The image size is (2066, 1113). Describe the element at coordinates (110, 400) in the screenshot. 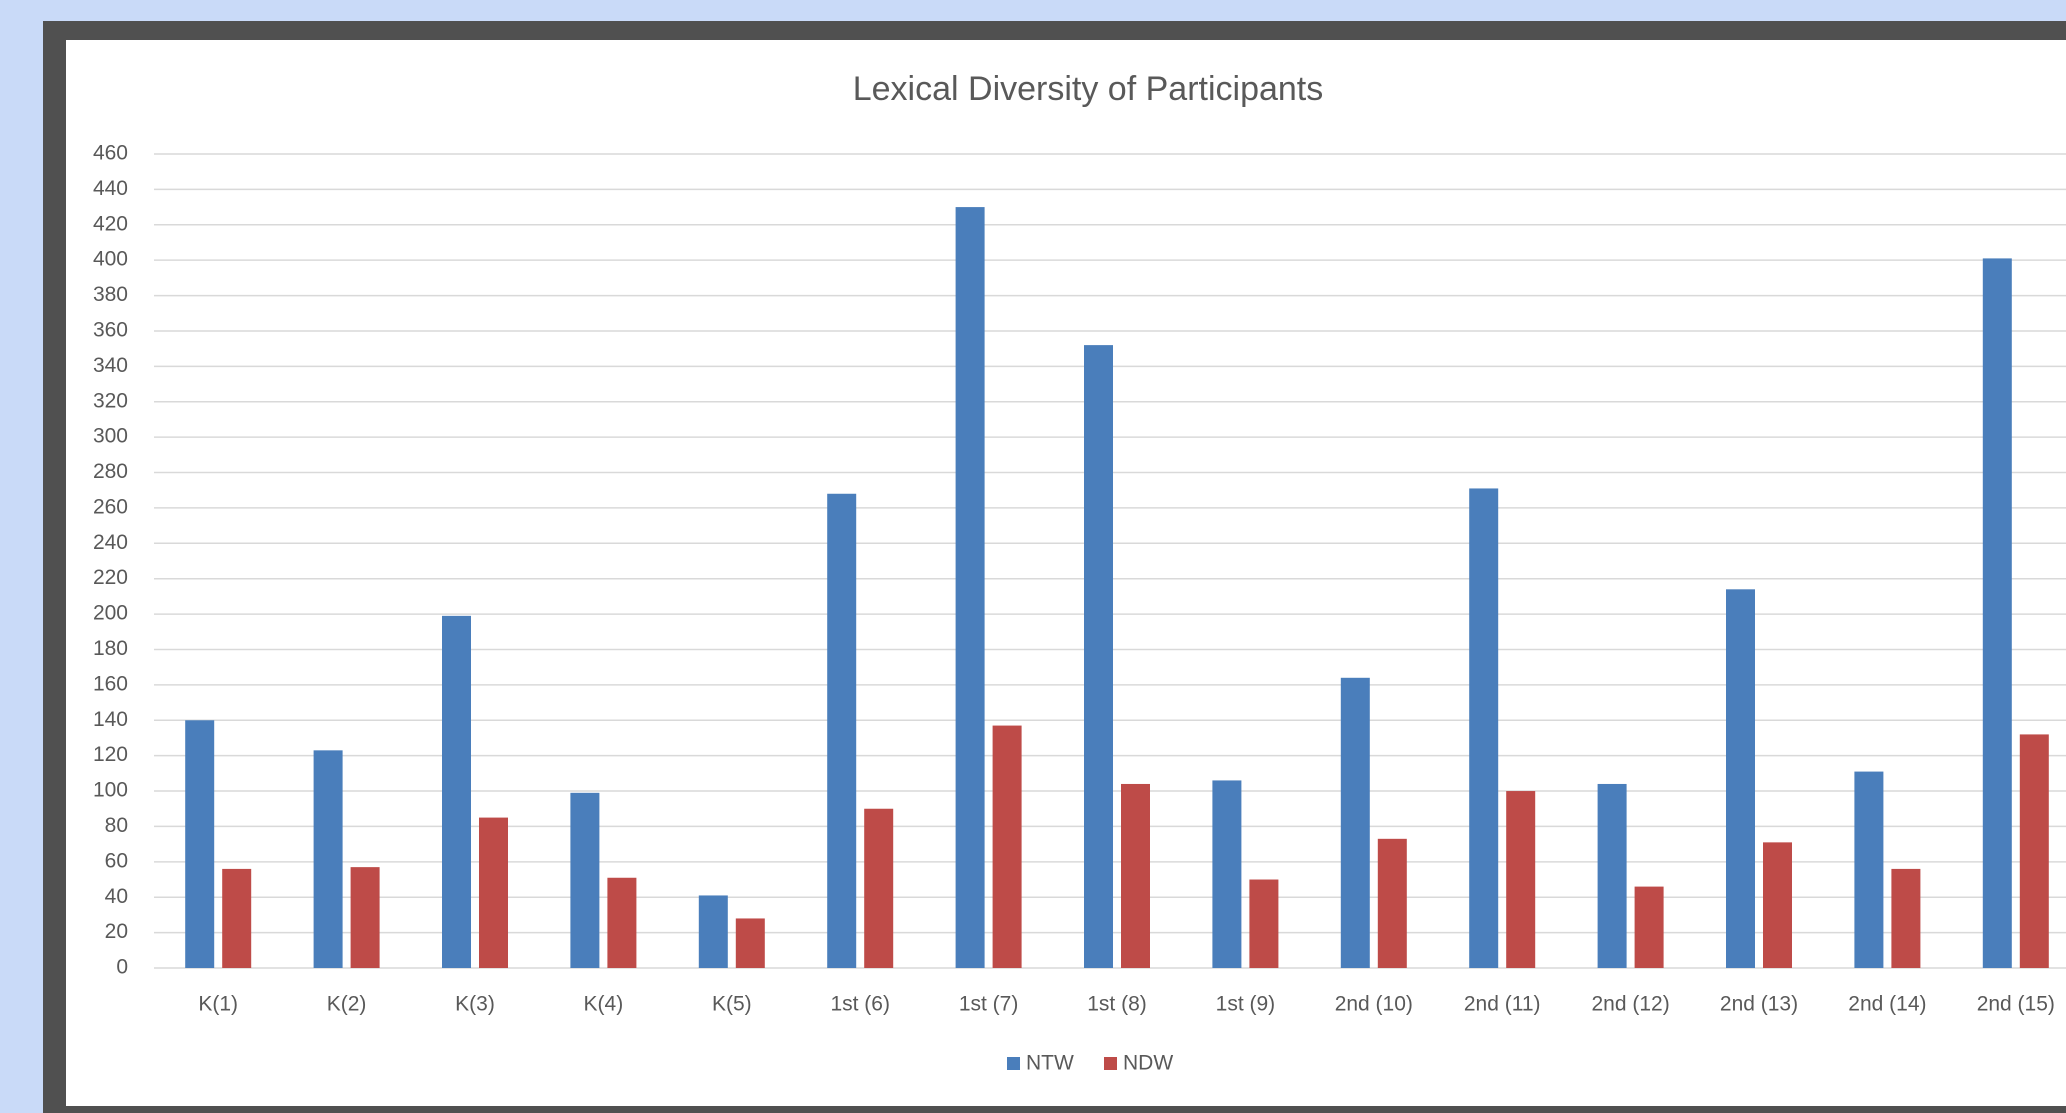

I see `y-tick-label: 320` at that location.